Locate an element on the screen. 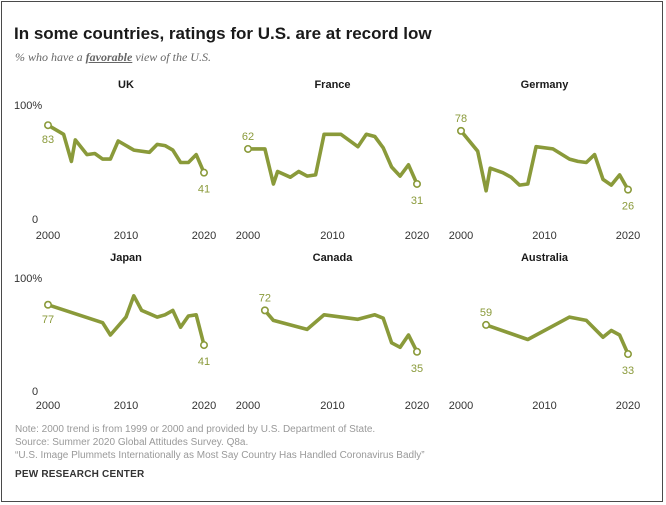 The image size is (666, 505). subtitle-emphasis: favorable is located at coordinates (109, 57).